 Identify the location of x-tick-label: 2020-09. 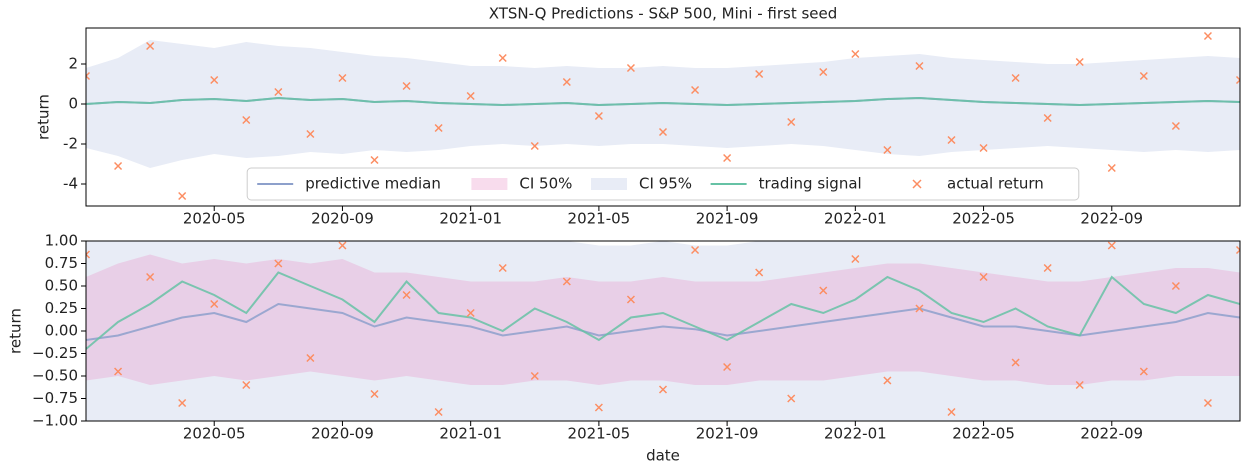
(342, 219).